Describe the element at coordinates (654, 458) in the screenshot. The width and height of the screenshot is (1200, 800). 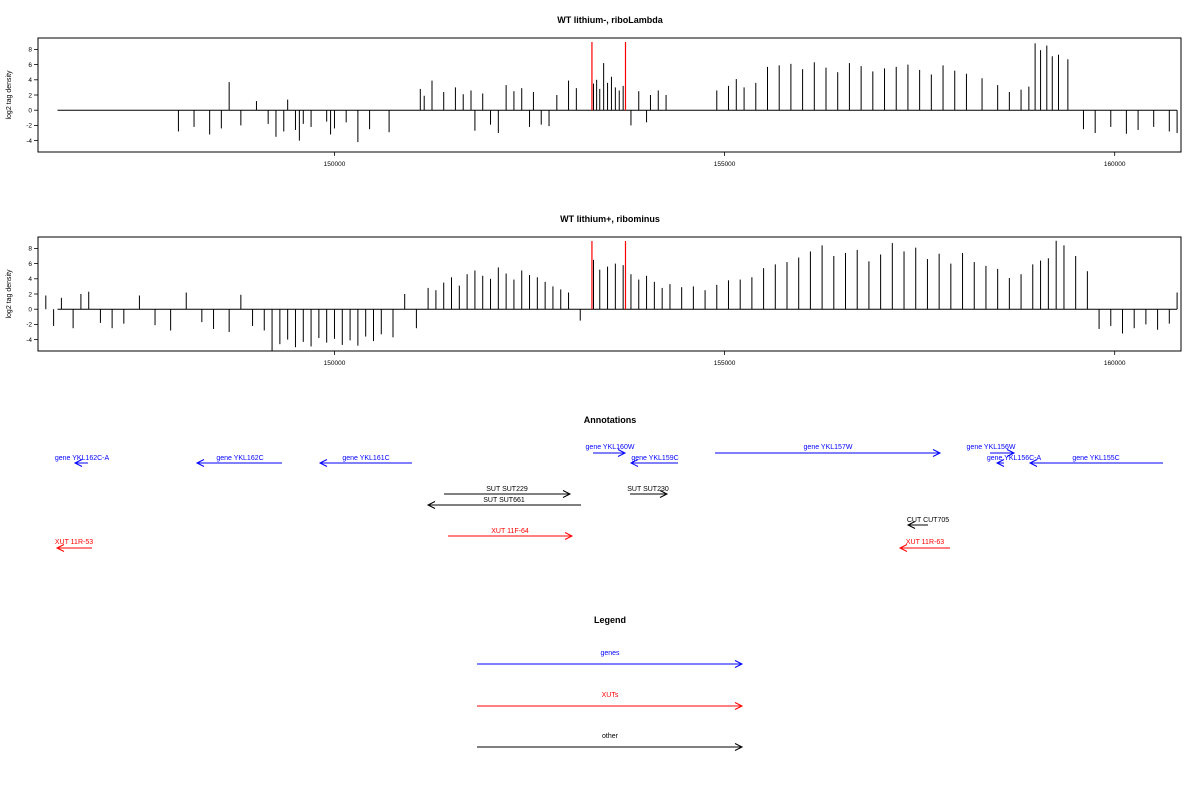
I see `annotation-label: gene YKL159C` at that location.